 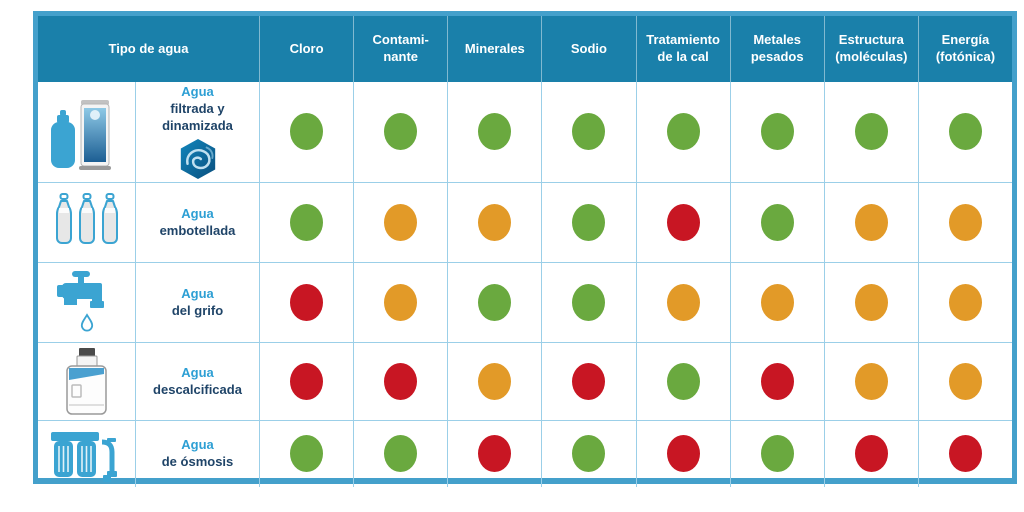 I want to click on row-label-type: de ósmosis, so click(x=197, y=462).